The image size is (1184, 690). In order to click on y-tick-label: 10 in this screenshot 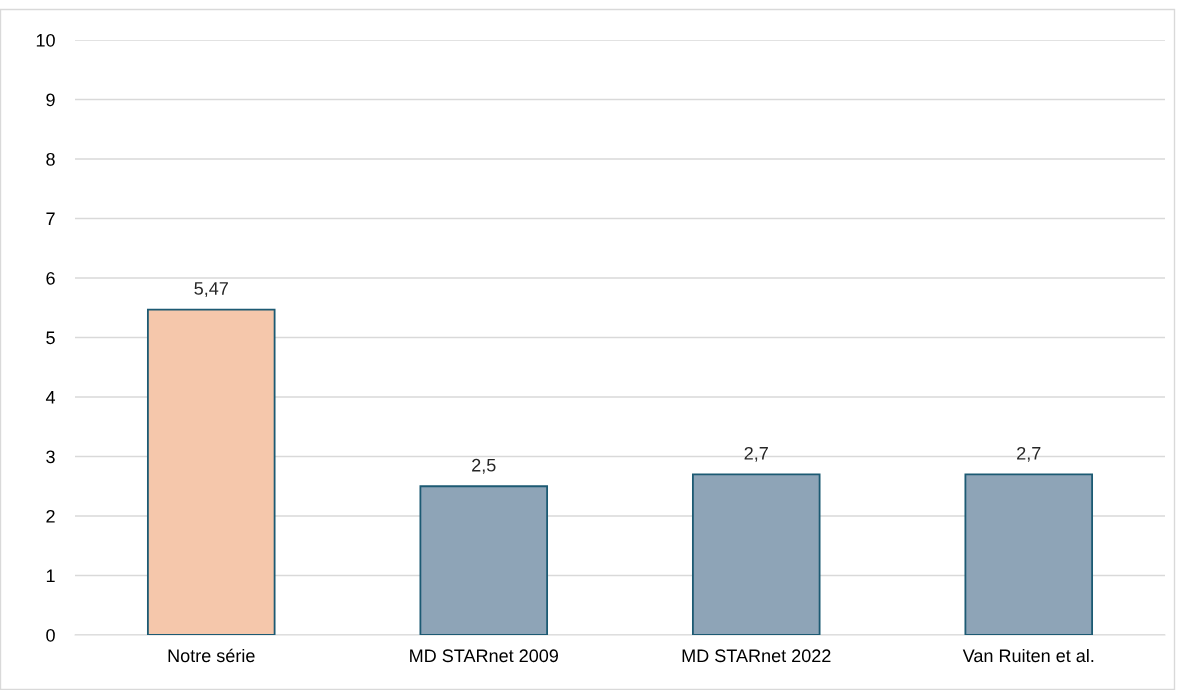, I will do `click(45, 40)`.